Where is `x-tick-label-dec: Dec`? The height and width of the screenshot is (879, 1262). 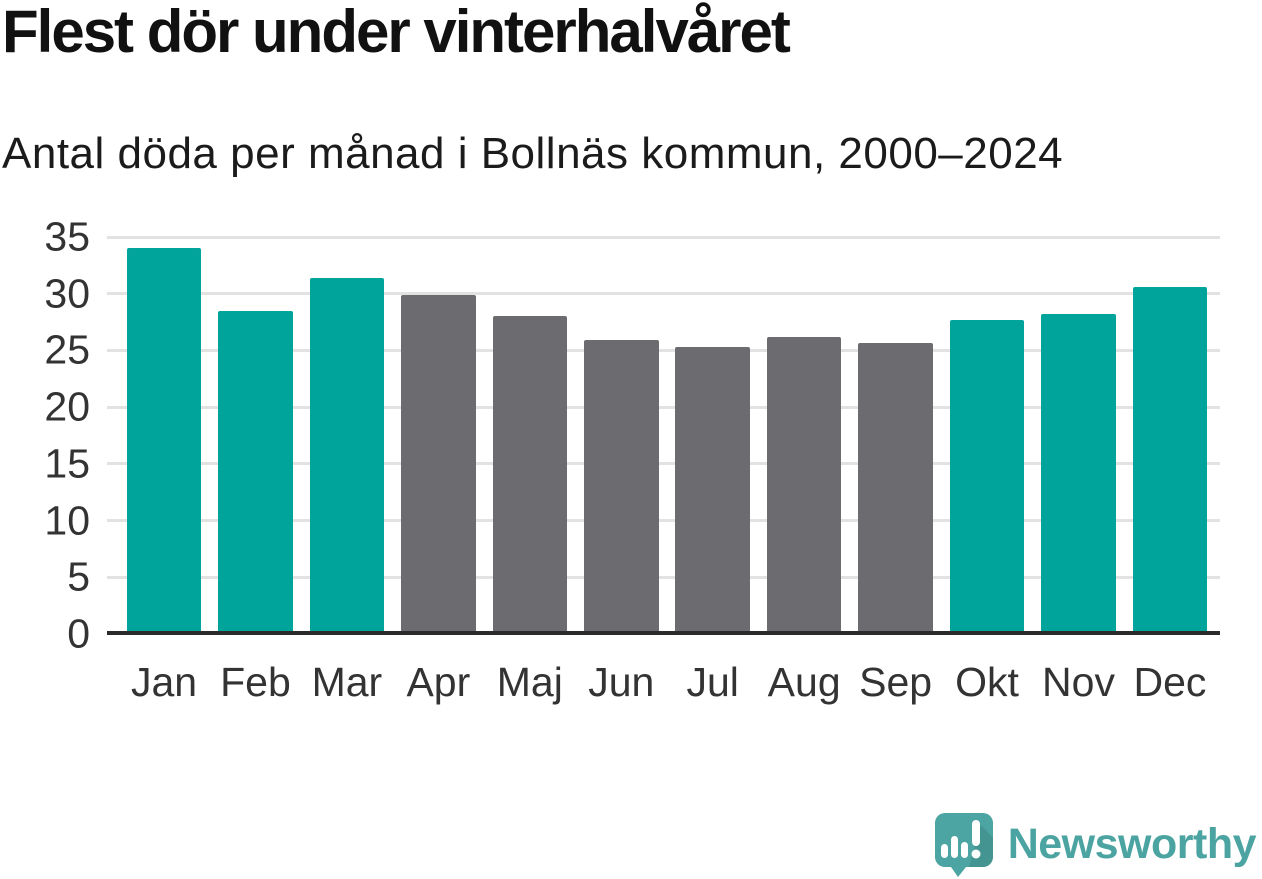 x-tick-label-dec: Dec is located at coordinates (1170, 682).